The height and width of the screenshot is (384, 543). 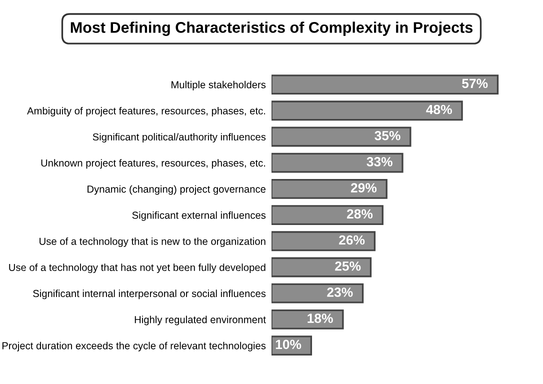 I want to click on data-label: 35%, so click(x=387, y=135).